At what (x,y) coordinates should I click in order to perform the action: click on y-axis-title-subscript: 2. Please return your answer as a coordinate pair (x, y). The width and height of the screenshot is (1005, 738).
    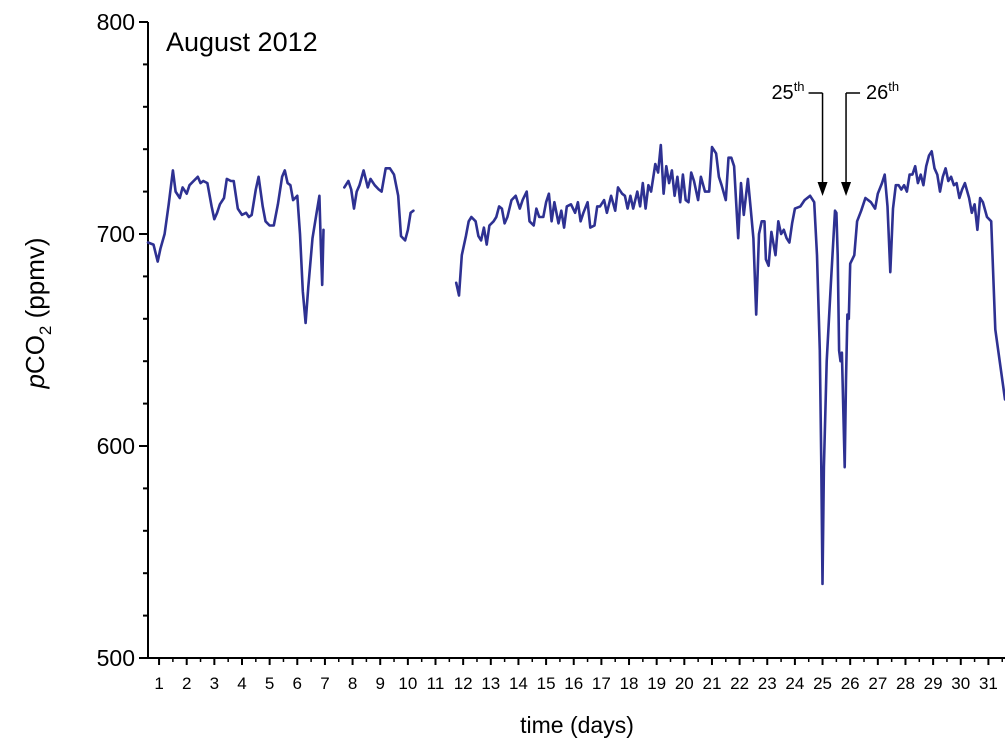
    Looking at the image, I should click on (45, 330).